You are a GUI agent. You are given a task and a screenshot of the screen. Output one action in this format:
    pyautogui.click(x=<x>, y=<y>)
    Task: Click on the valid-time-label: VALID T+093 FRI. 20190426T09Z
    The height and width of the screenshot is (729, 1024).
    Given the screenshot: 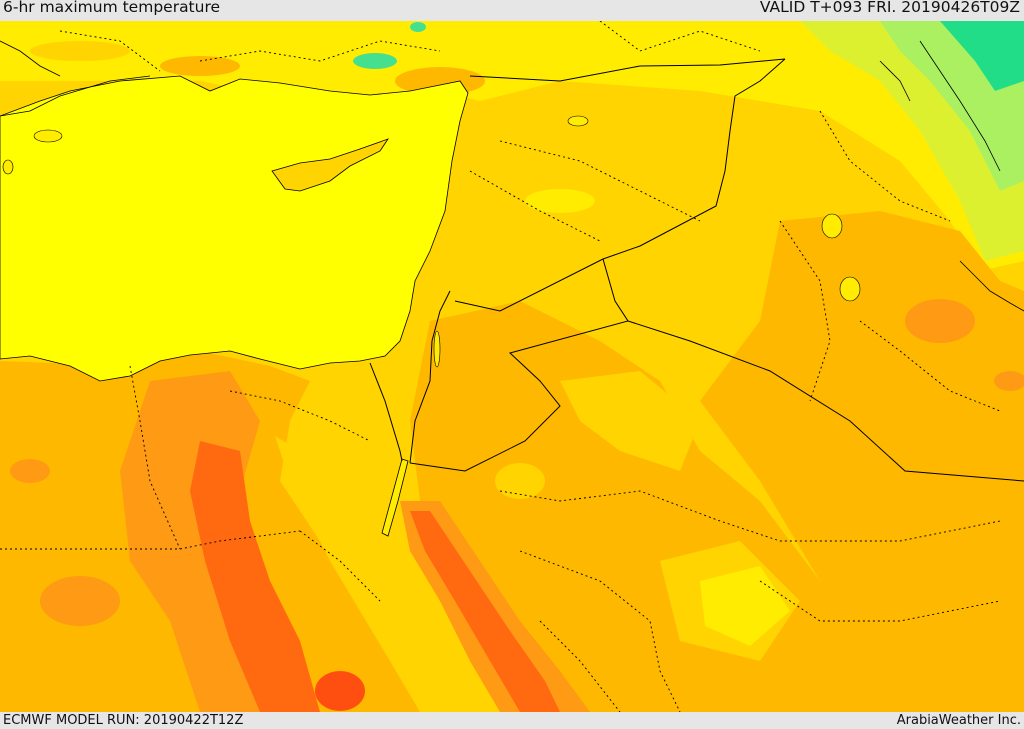 What is the action you would take?
    pyautogui.click(x=889, y=8)
    